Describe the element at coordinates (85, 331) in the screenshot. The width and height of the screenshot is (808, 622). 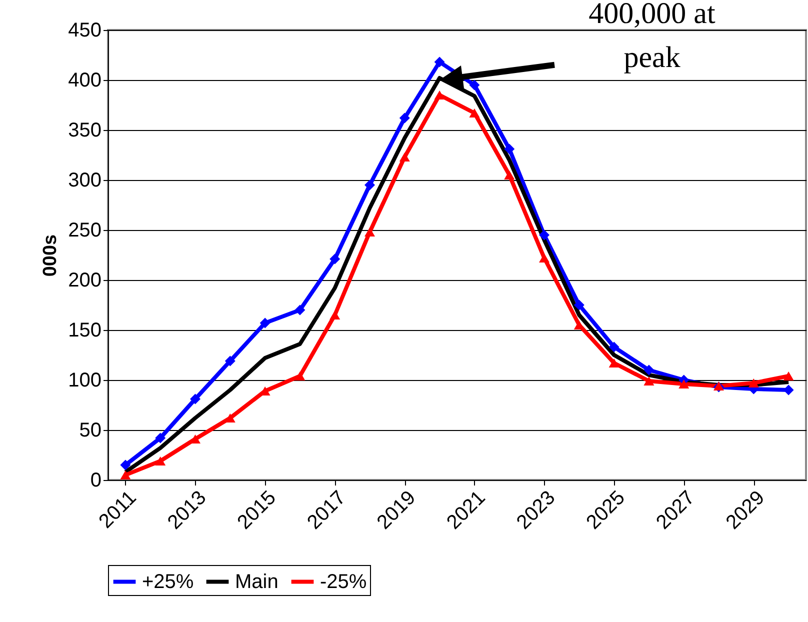
I see `y-tick-label: 150` at that location.